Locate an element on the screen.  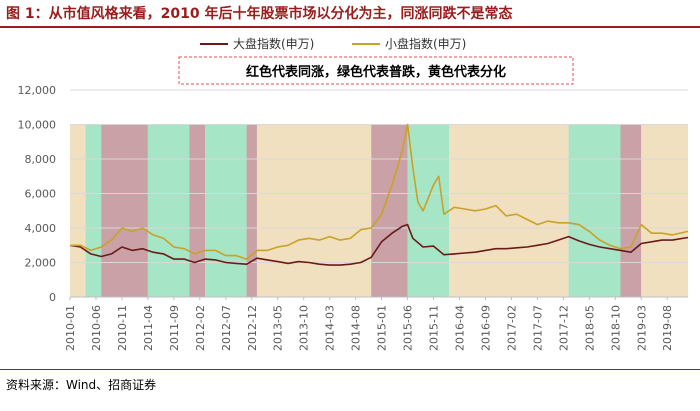
x-tick-label: 2019-08 is located at coordinates (667, 328).